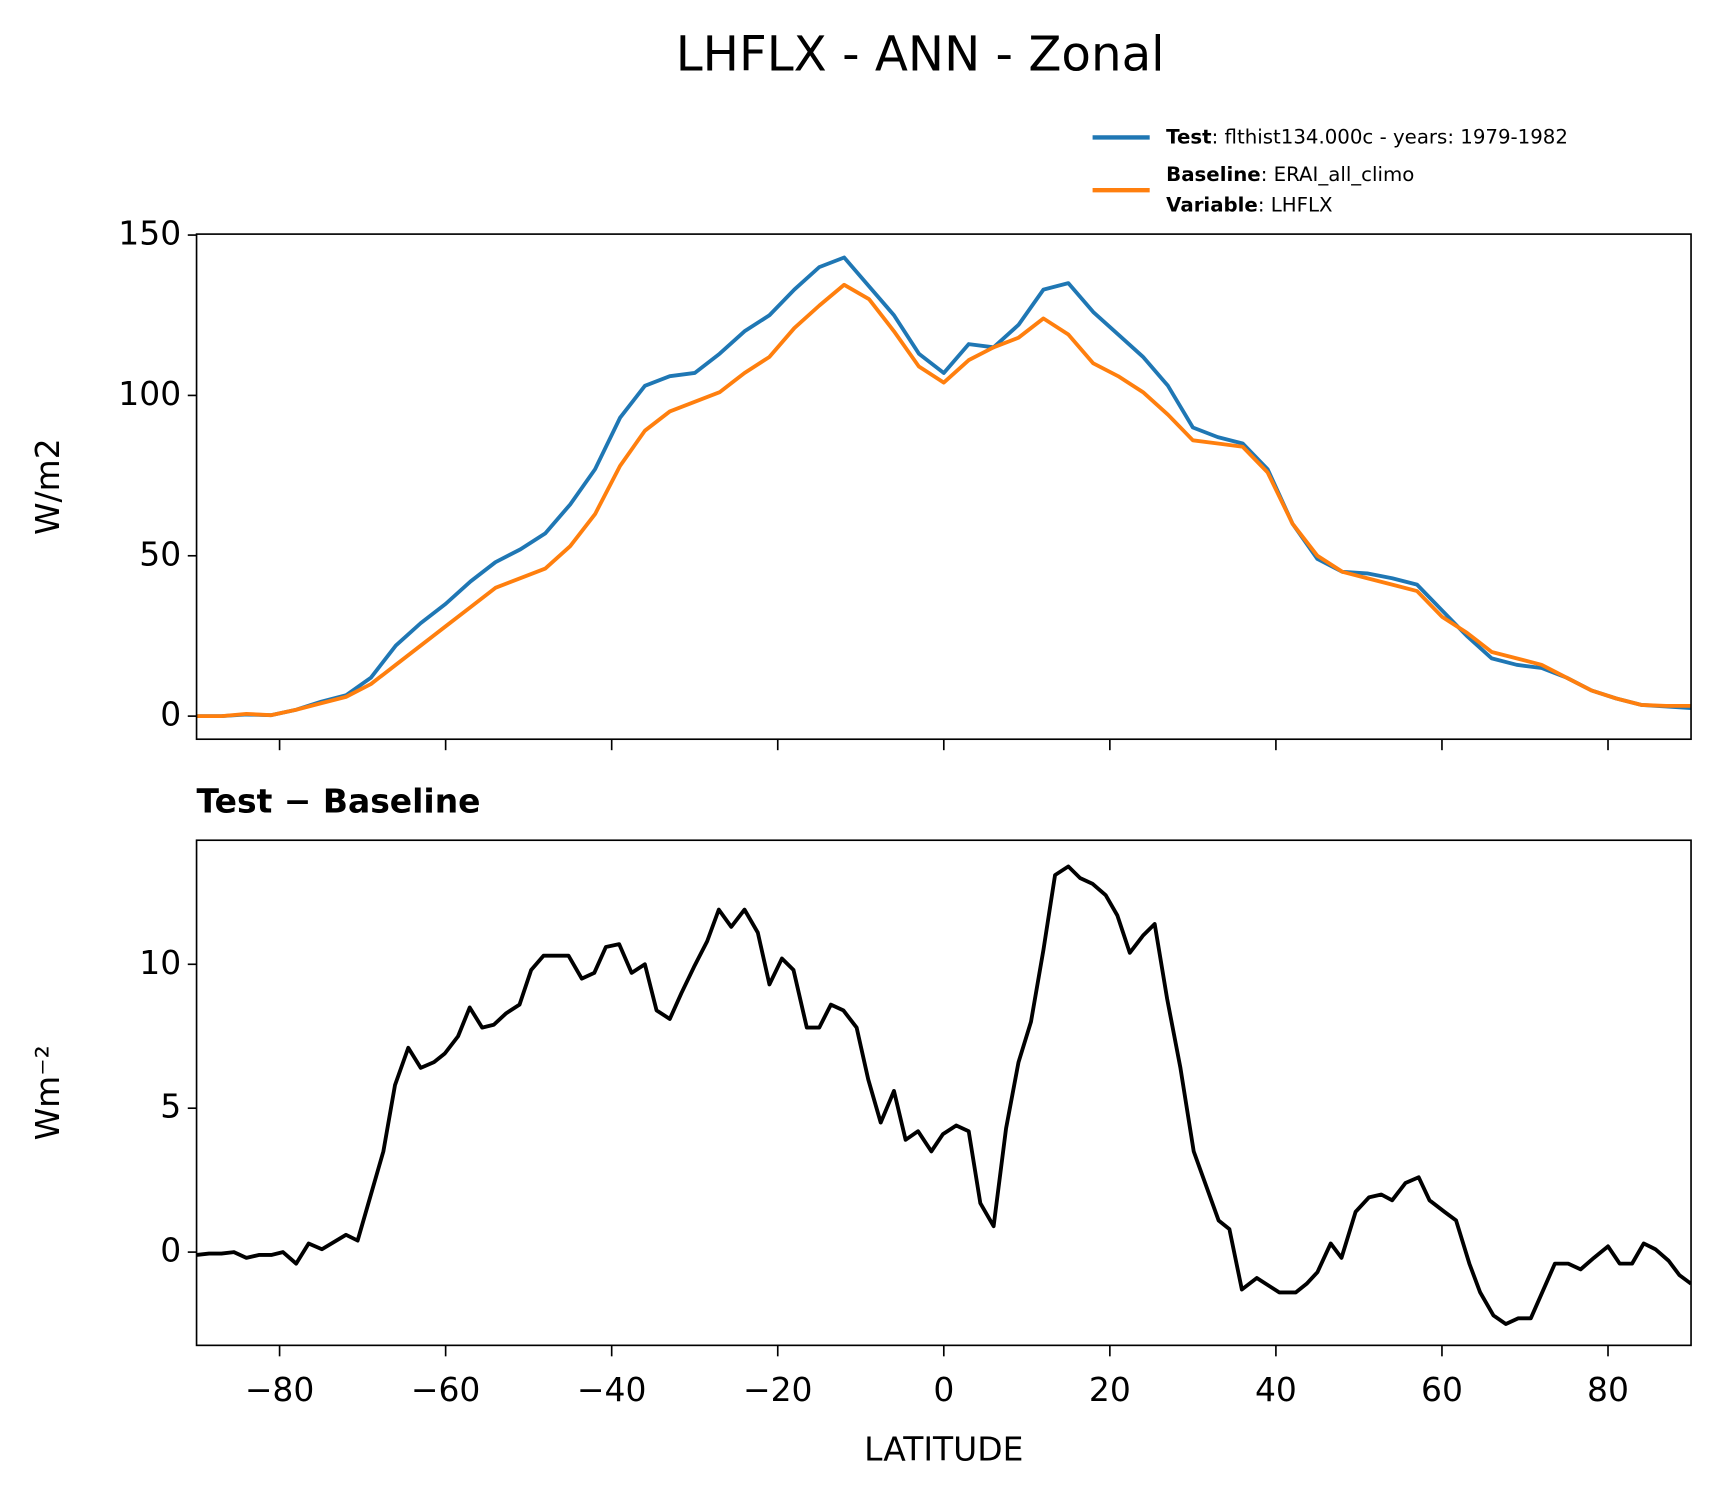 This screenshot has height=1496, width=1713. I want to click on legend-text: : ERAI_all_climo, so click(1338, 173).